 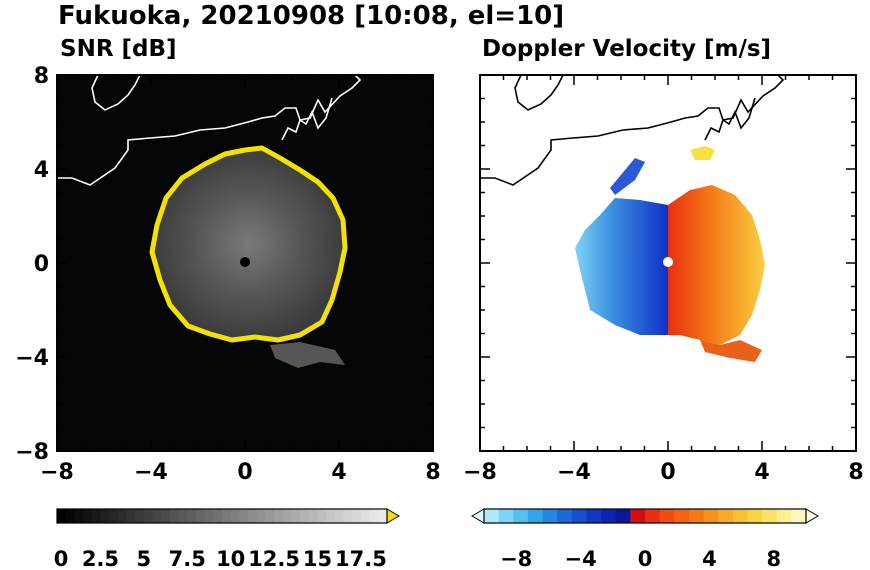 I want to click on snr-colorbar-label: 12.5, so click(x=274, y=558).